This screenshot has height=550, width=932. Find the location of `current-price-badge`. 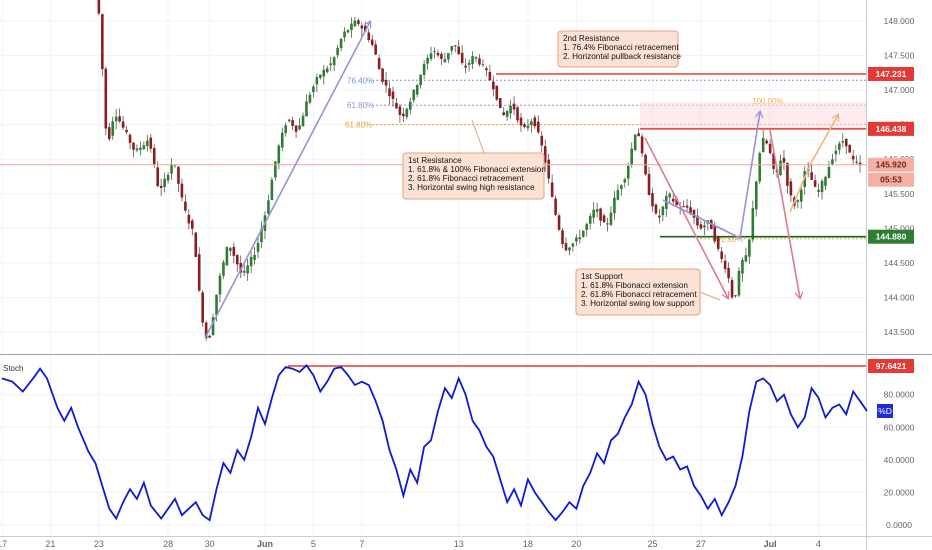

current-price-badge is located at coordinates (891, 164).